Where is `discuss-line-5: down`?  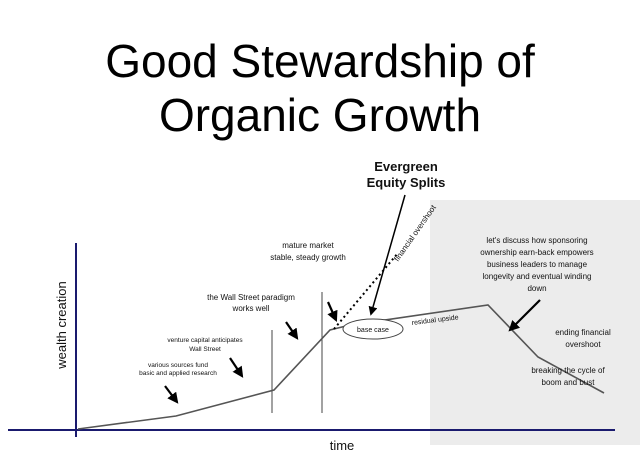
discuss-line-5: down is located at coordinates (536, 288).